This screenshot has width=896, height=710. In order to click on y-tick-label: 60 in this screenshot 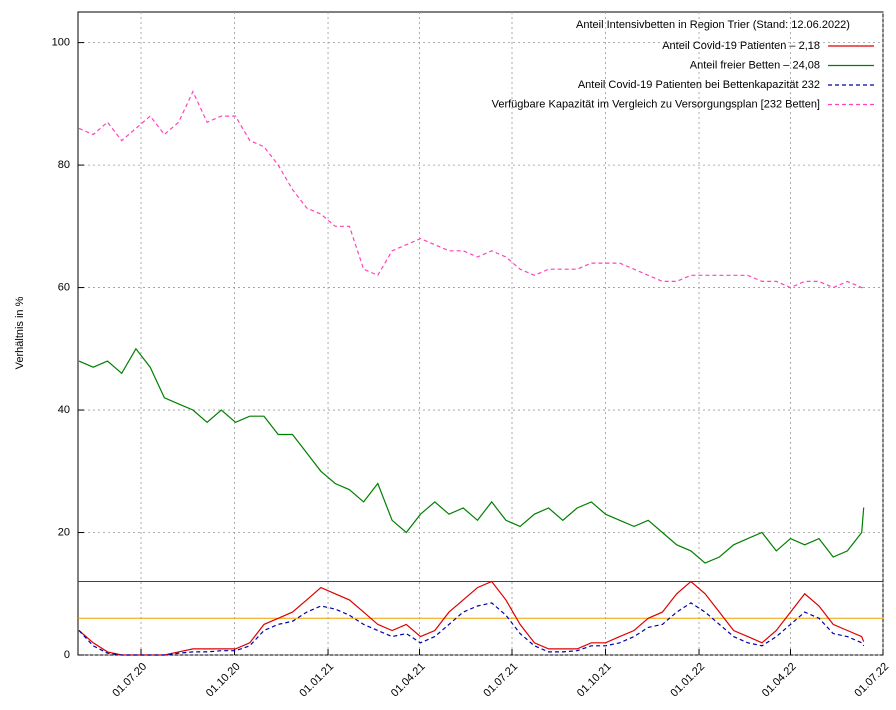, I will do `click(64, 287)`.